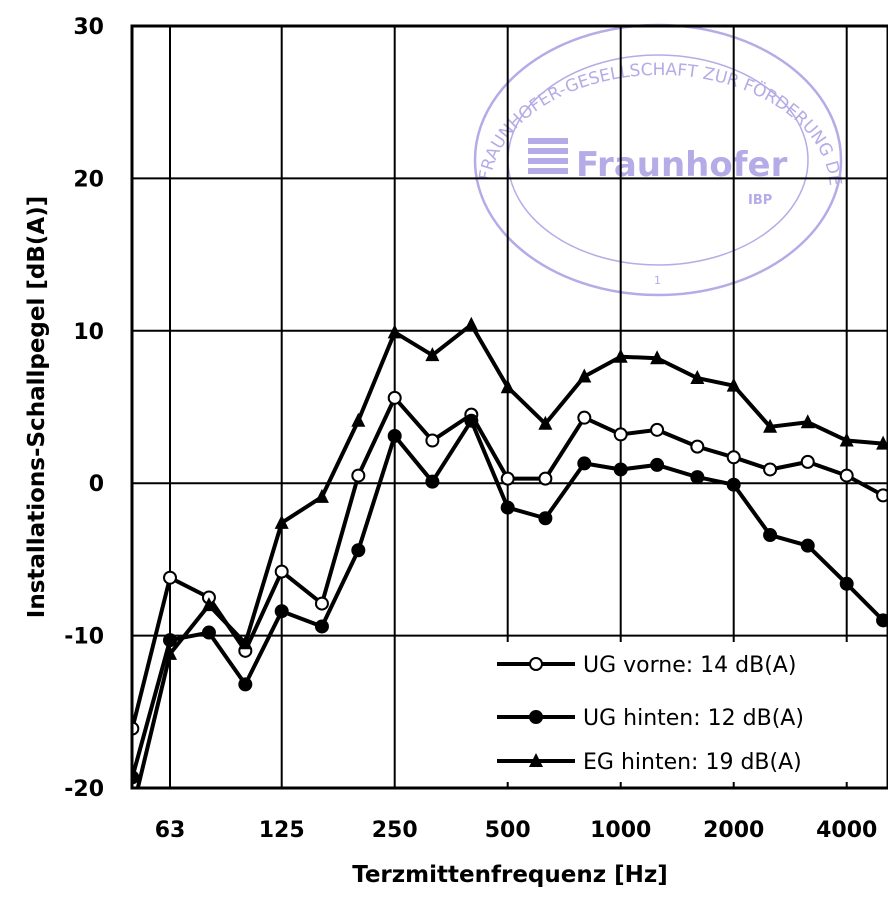 The image size is (888, 898). I want to click on x-tick-label: 63, so click(170, 830).